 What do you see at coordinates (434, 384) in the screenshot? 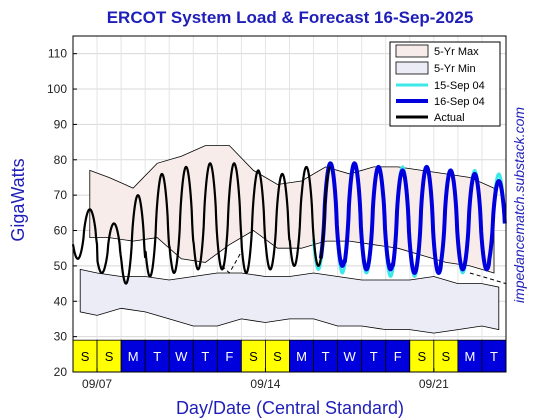
I see `x-tick-label: 09/21` at bounding box center [434, 384].